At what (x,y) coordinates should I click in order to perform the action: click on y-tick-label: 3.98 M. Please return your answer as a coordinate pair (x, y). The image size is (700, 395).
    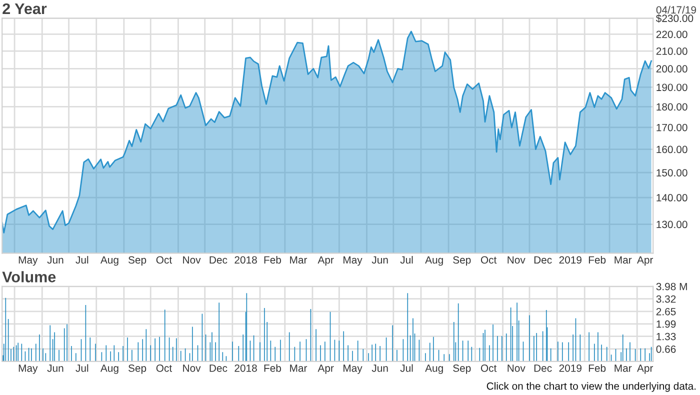
    Looking at the image, I should click on (671, 286).